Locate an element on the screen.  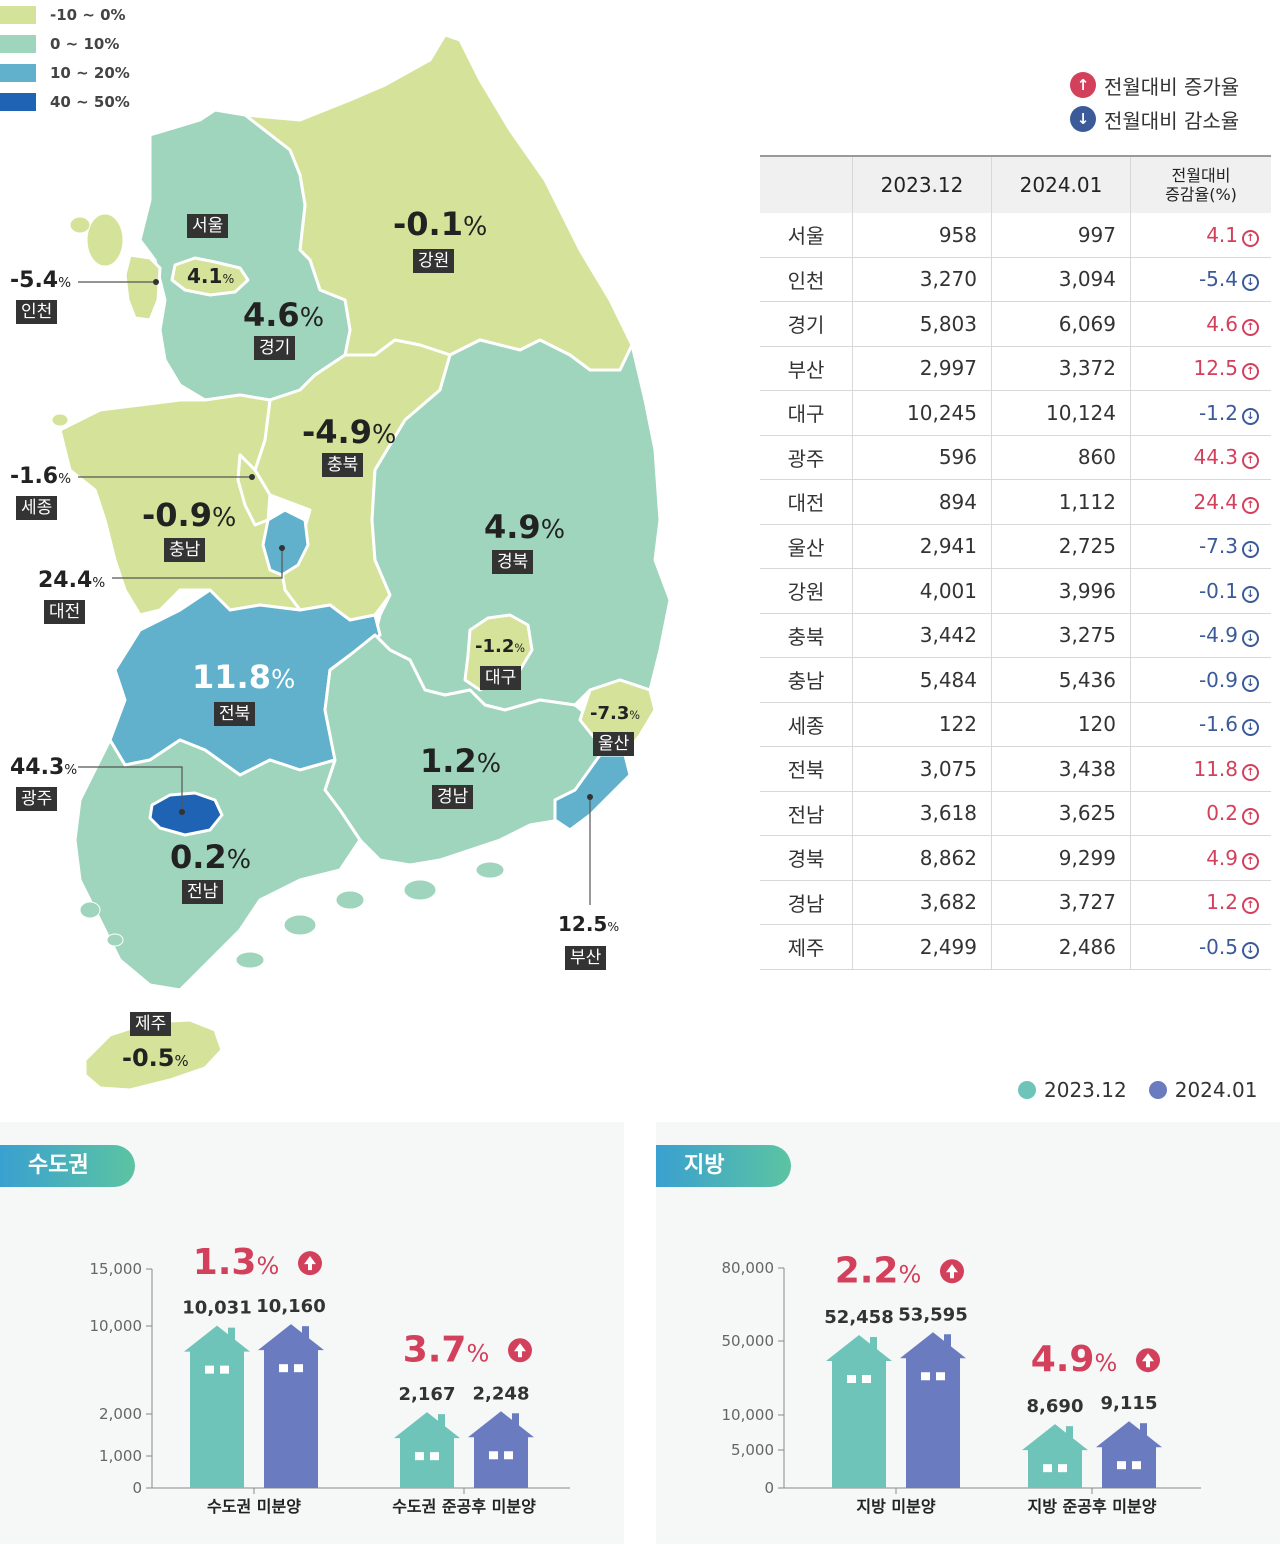
header-dec: 2023.12 is located at coordinates (922, 184).